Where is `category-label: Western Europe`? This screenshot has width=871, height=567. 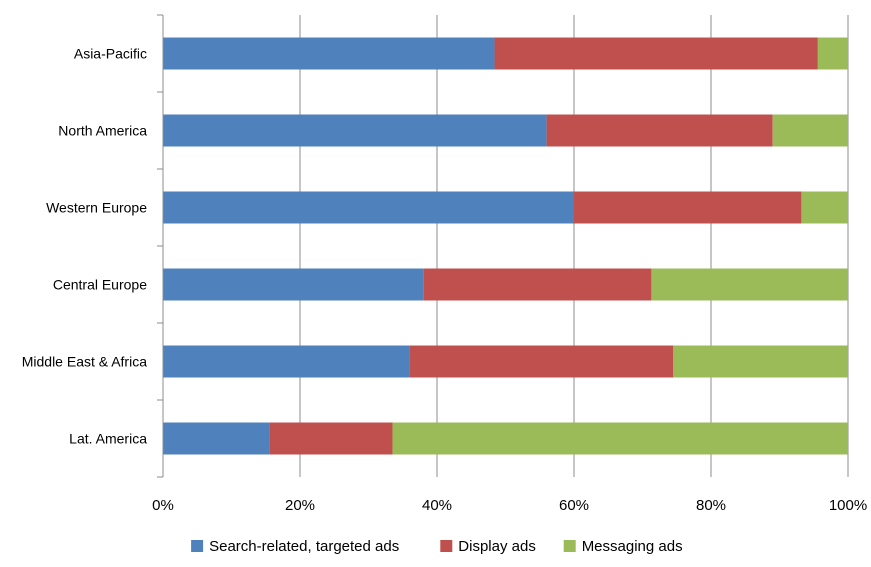
category-label: Western Europe is located at coordinates (96, 208).